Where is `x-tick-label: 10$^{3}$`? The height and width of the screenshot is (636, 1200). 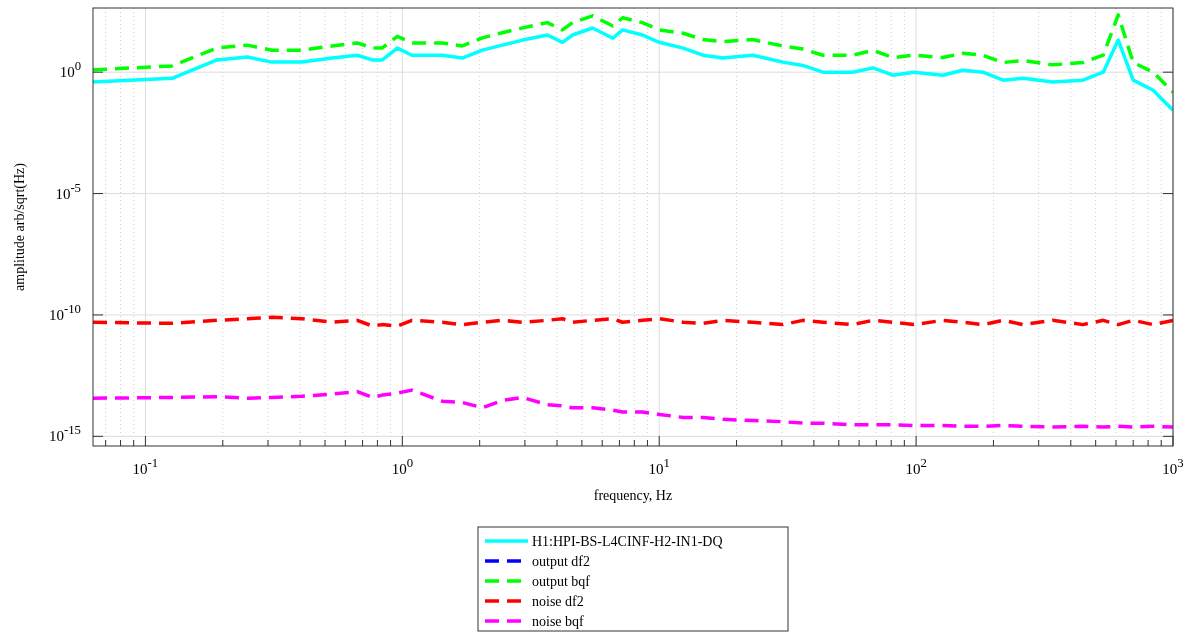
x-tick-label: 10$^{3}$ is located at coordinates (1173, 466).